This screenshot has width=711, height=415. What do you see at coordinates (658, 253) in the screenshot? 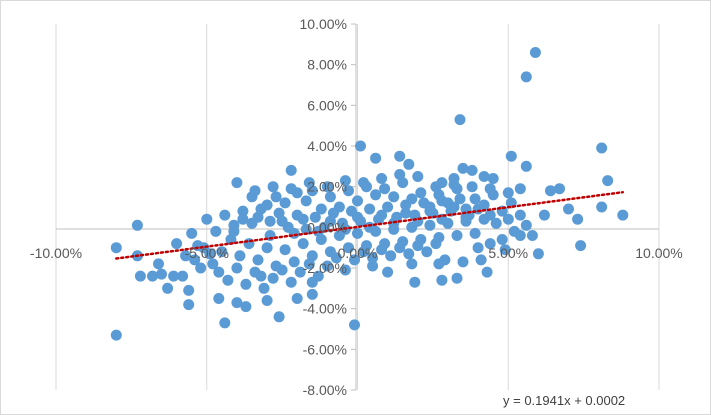
I see `x-tick-label: 10.00%` at bounding box center [658, 253].